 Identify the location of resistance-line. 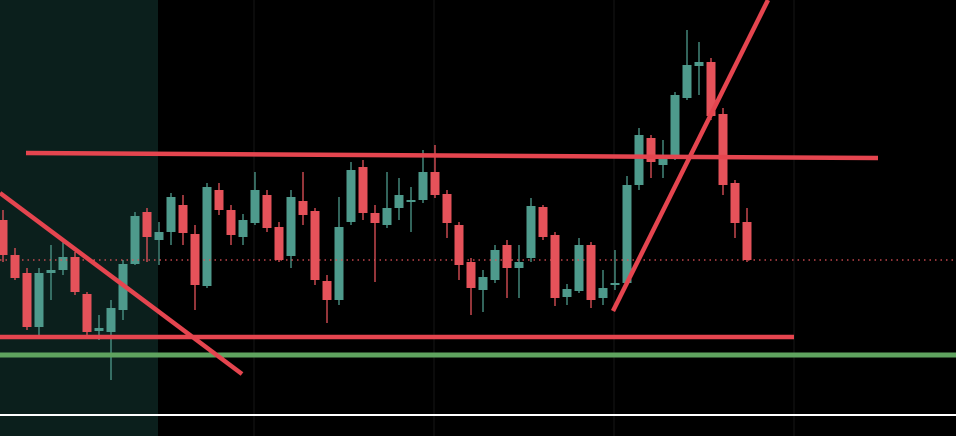
(452, 155).